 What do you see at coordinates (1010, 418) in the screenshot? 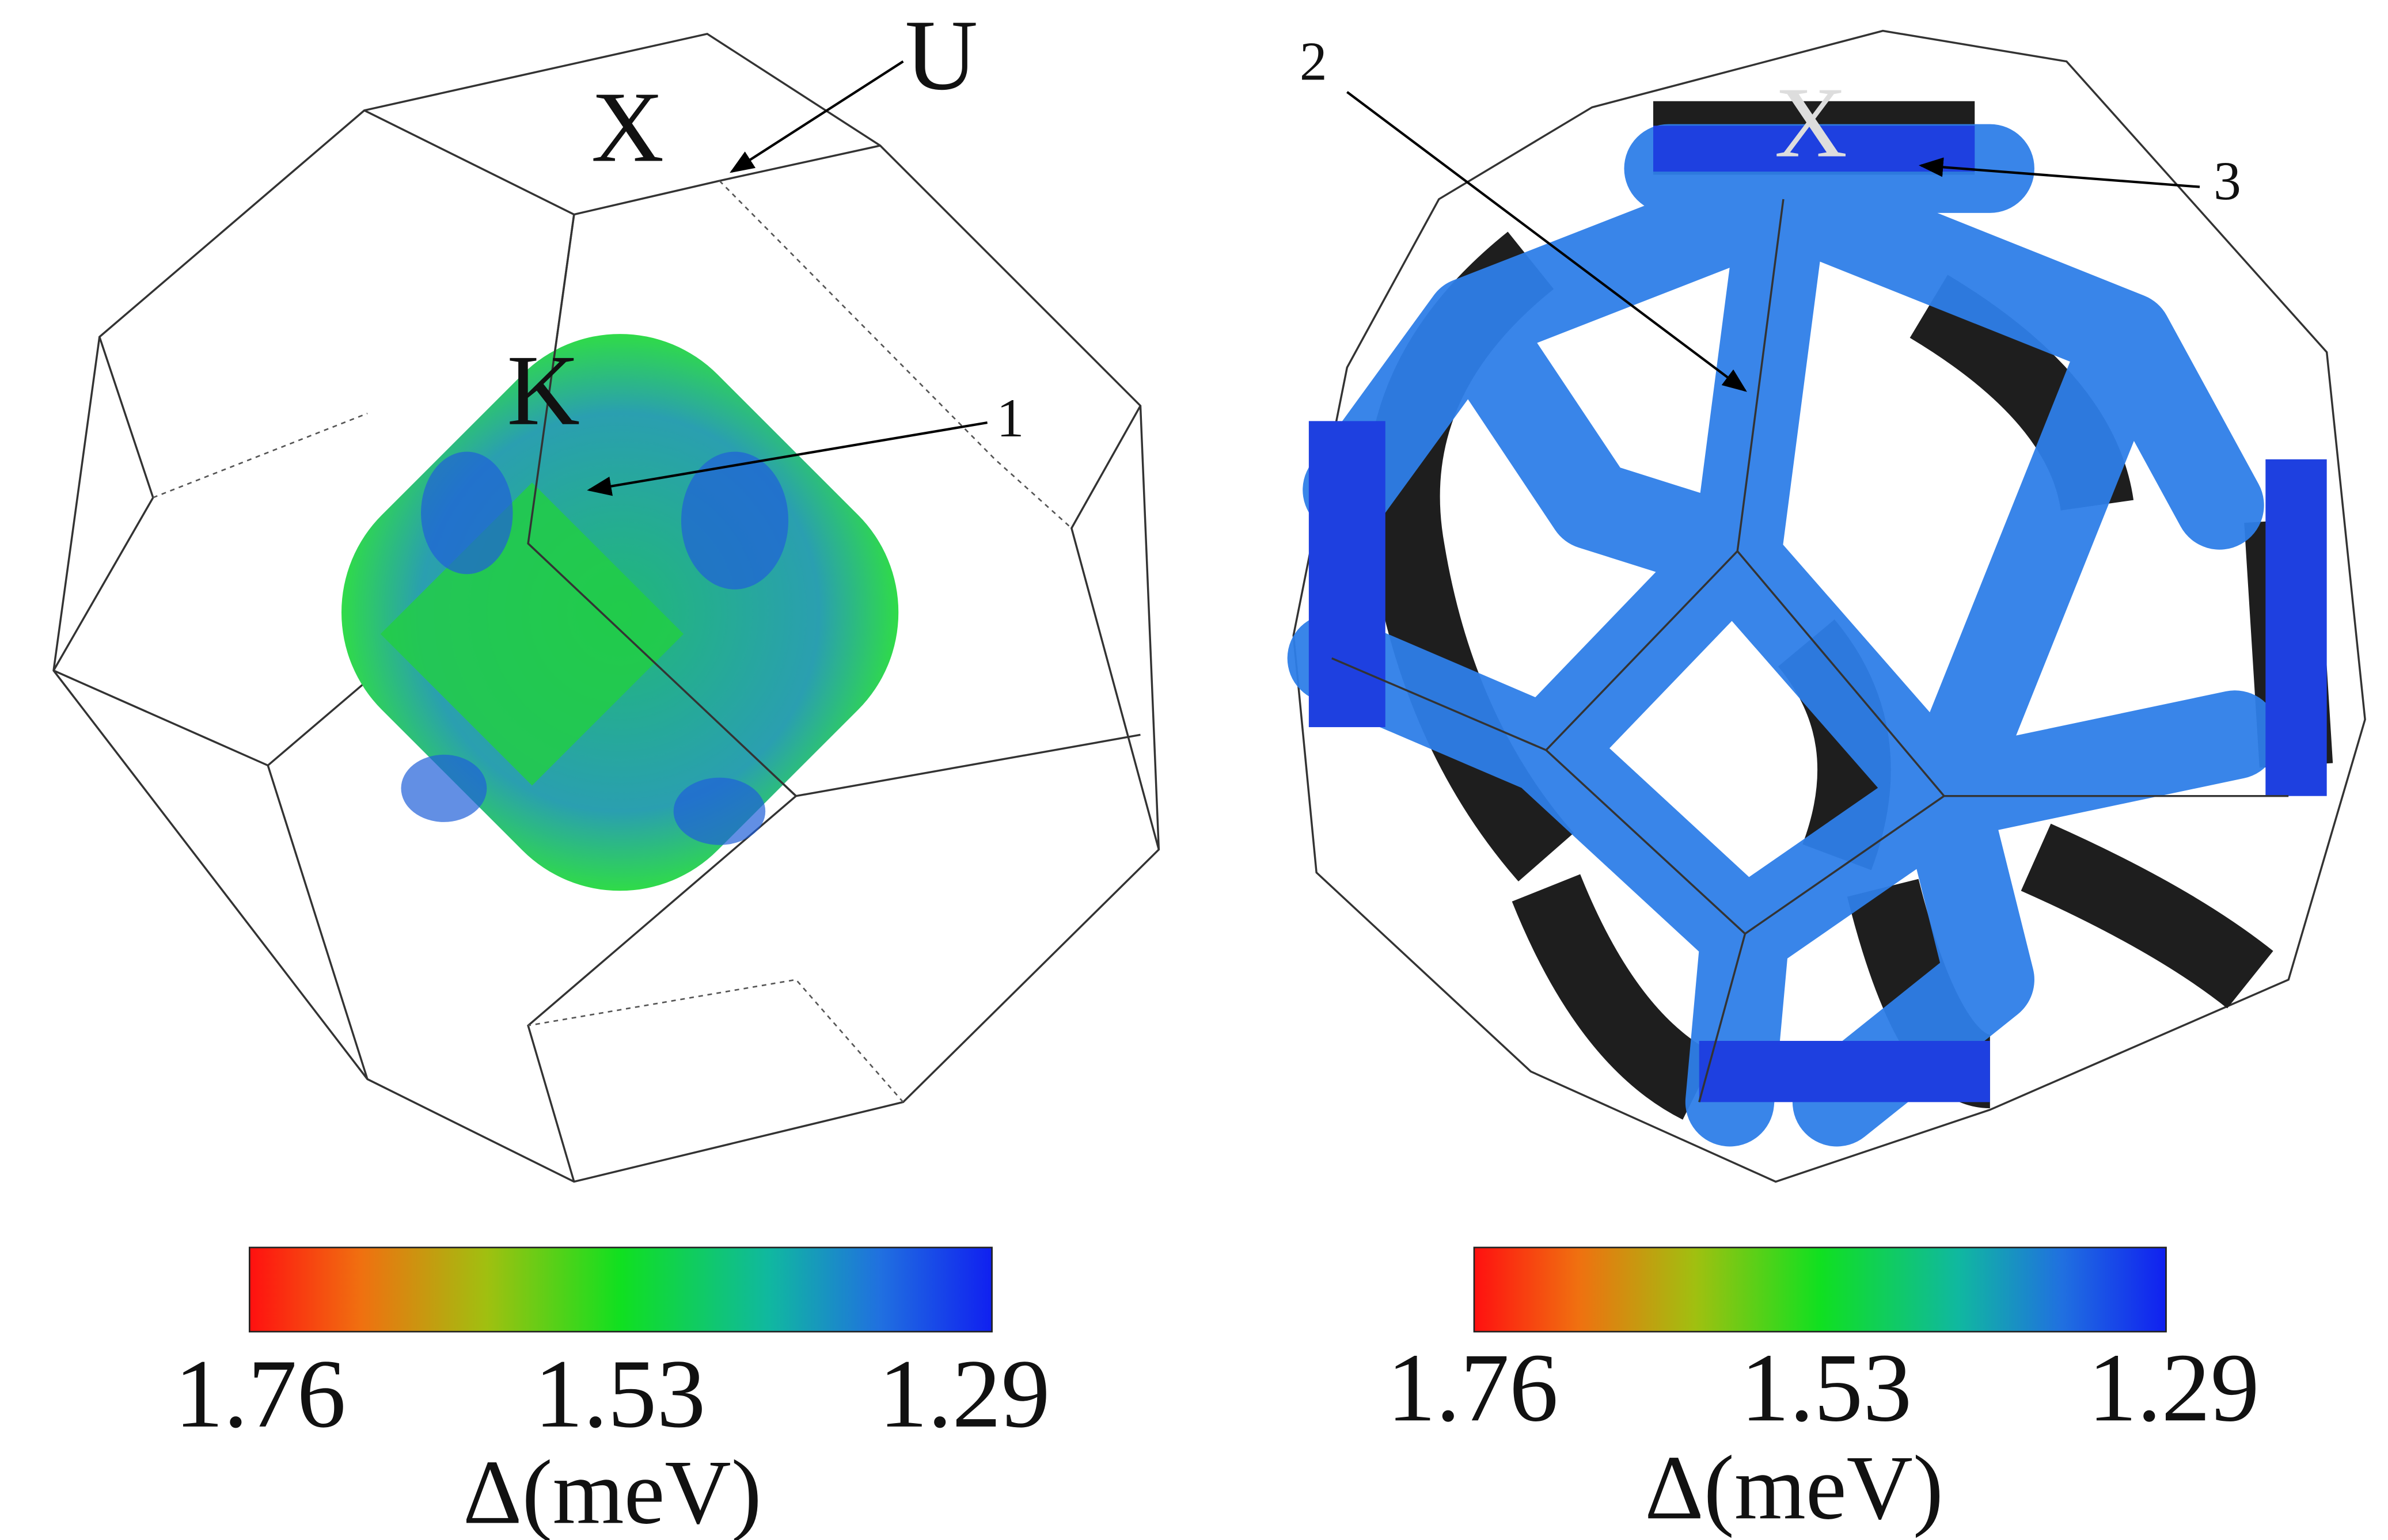
I see `label-1: 1` at bounding box center [1010, 418].